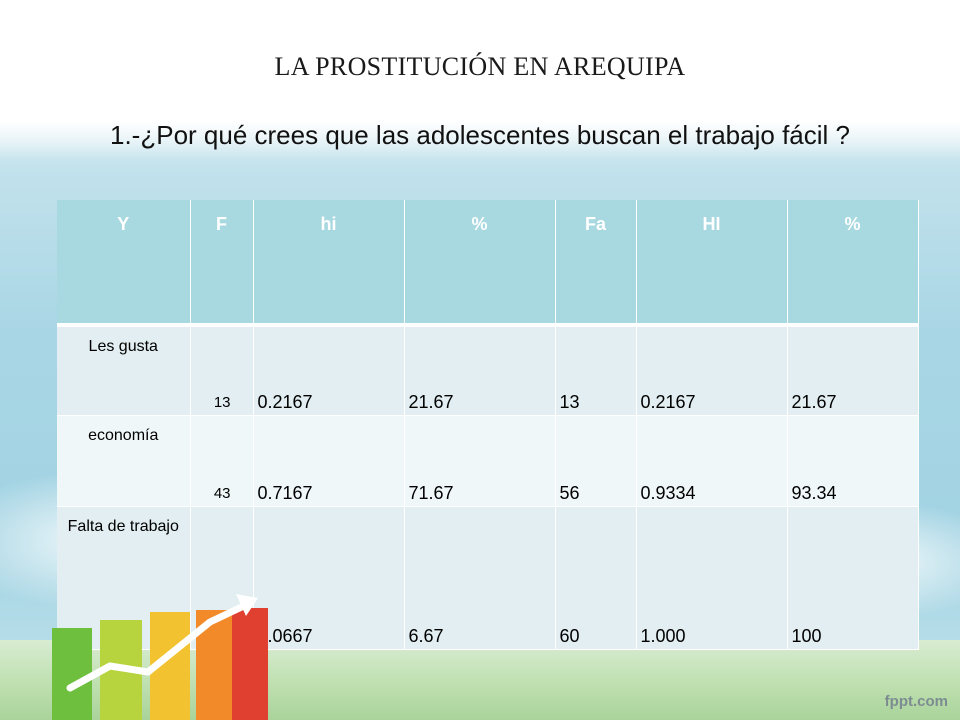 This screenshot has height=720, width=960. I want to click on trend-arrow-line, so click(159, 646).